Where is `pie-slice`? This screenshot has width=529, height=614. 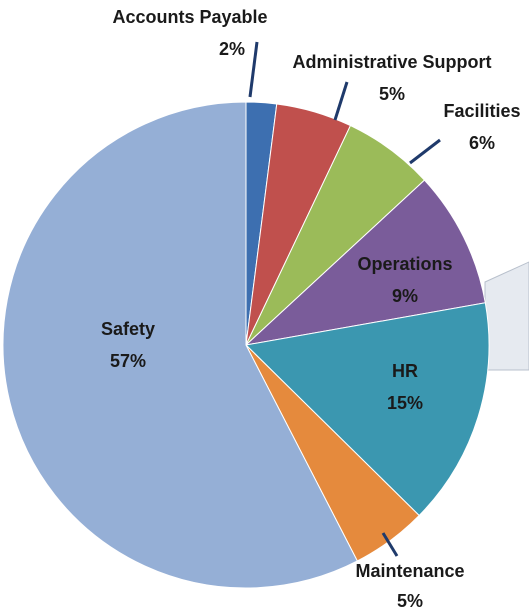 pie-slice is located at coordinates (365, 262).